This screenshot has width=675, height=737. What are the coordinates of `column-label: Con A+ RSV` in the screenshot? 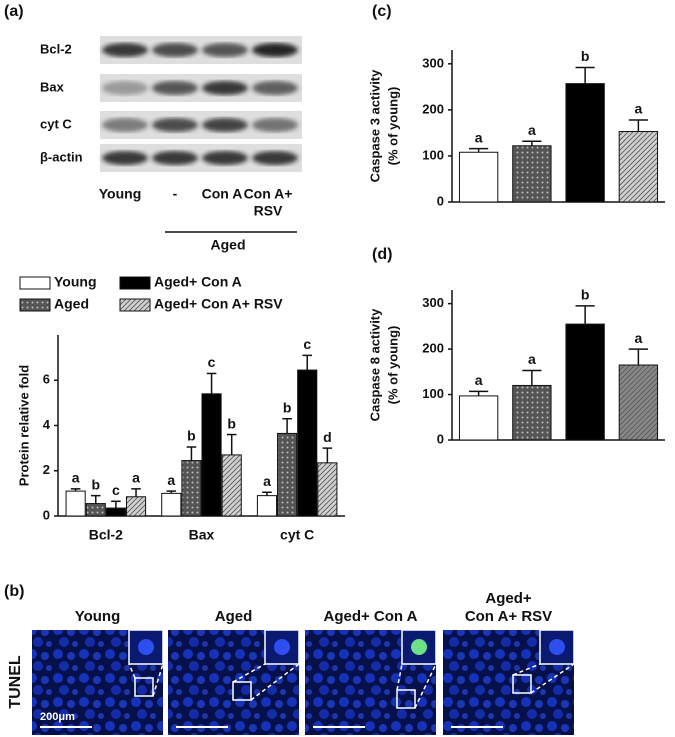 It's located at (508, 616).